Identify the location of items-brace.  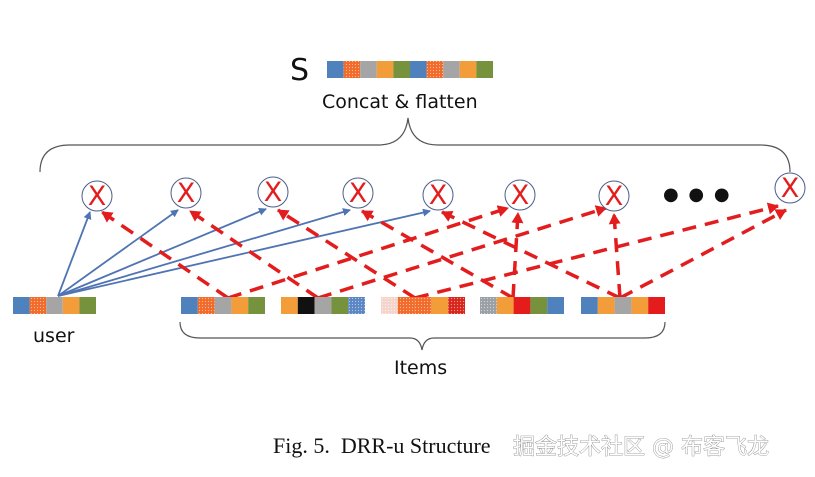
(422, 336).